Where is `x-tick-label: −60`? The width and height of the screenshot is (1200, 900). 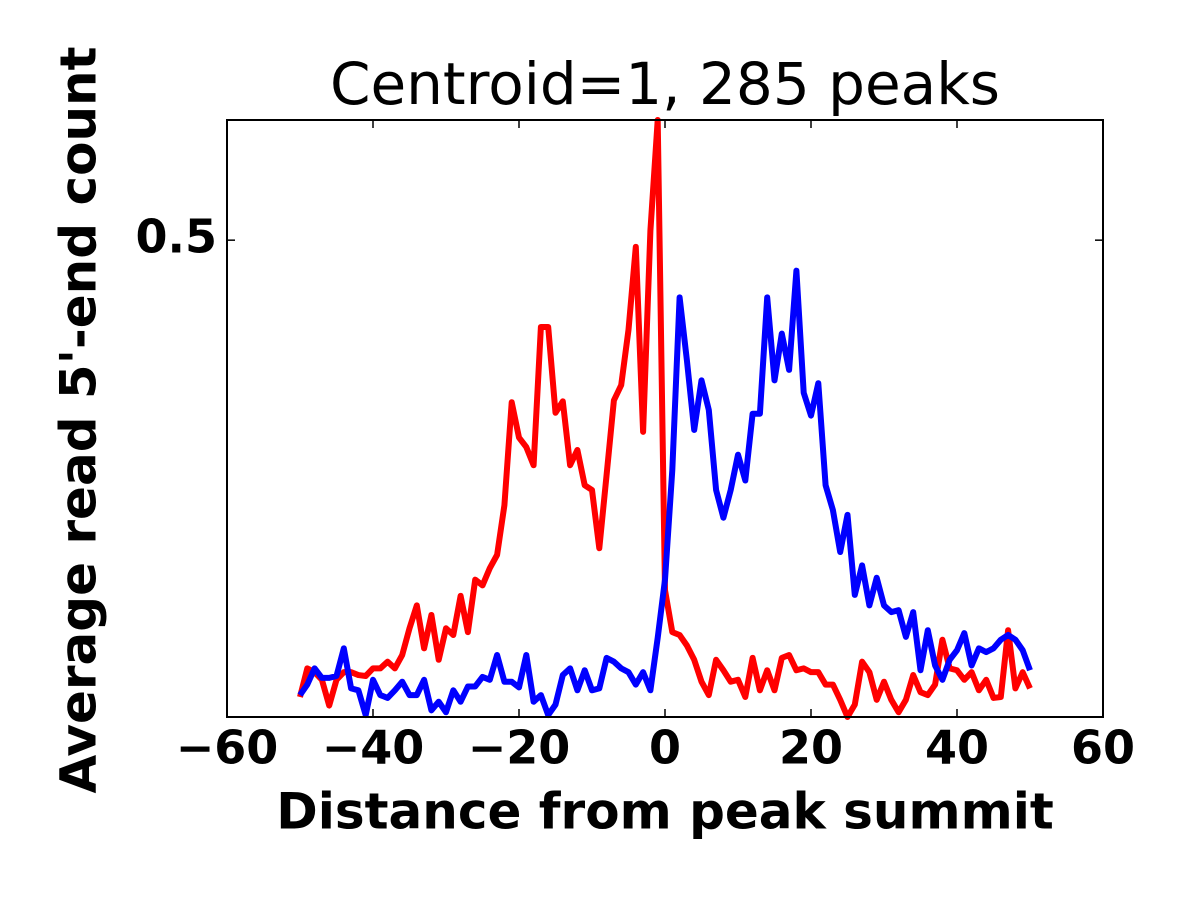 x-tick-label: −60 is located at coordinates (227, 748).